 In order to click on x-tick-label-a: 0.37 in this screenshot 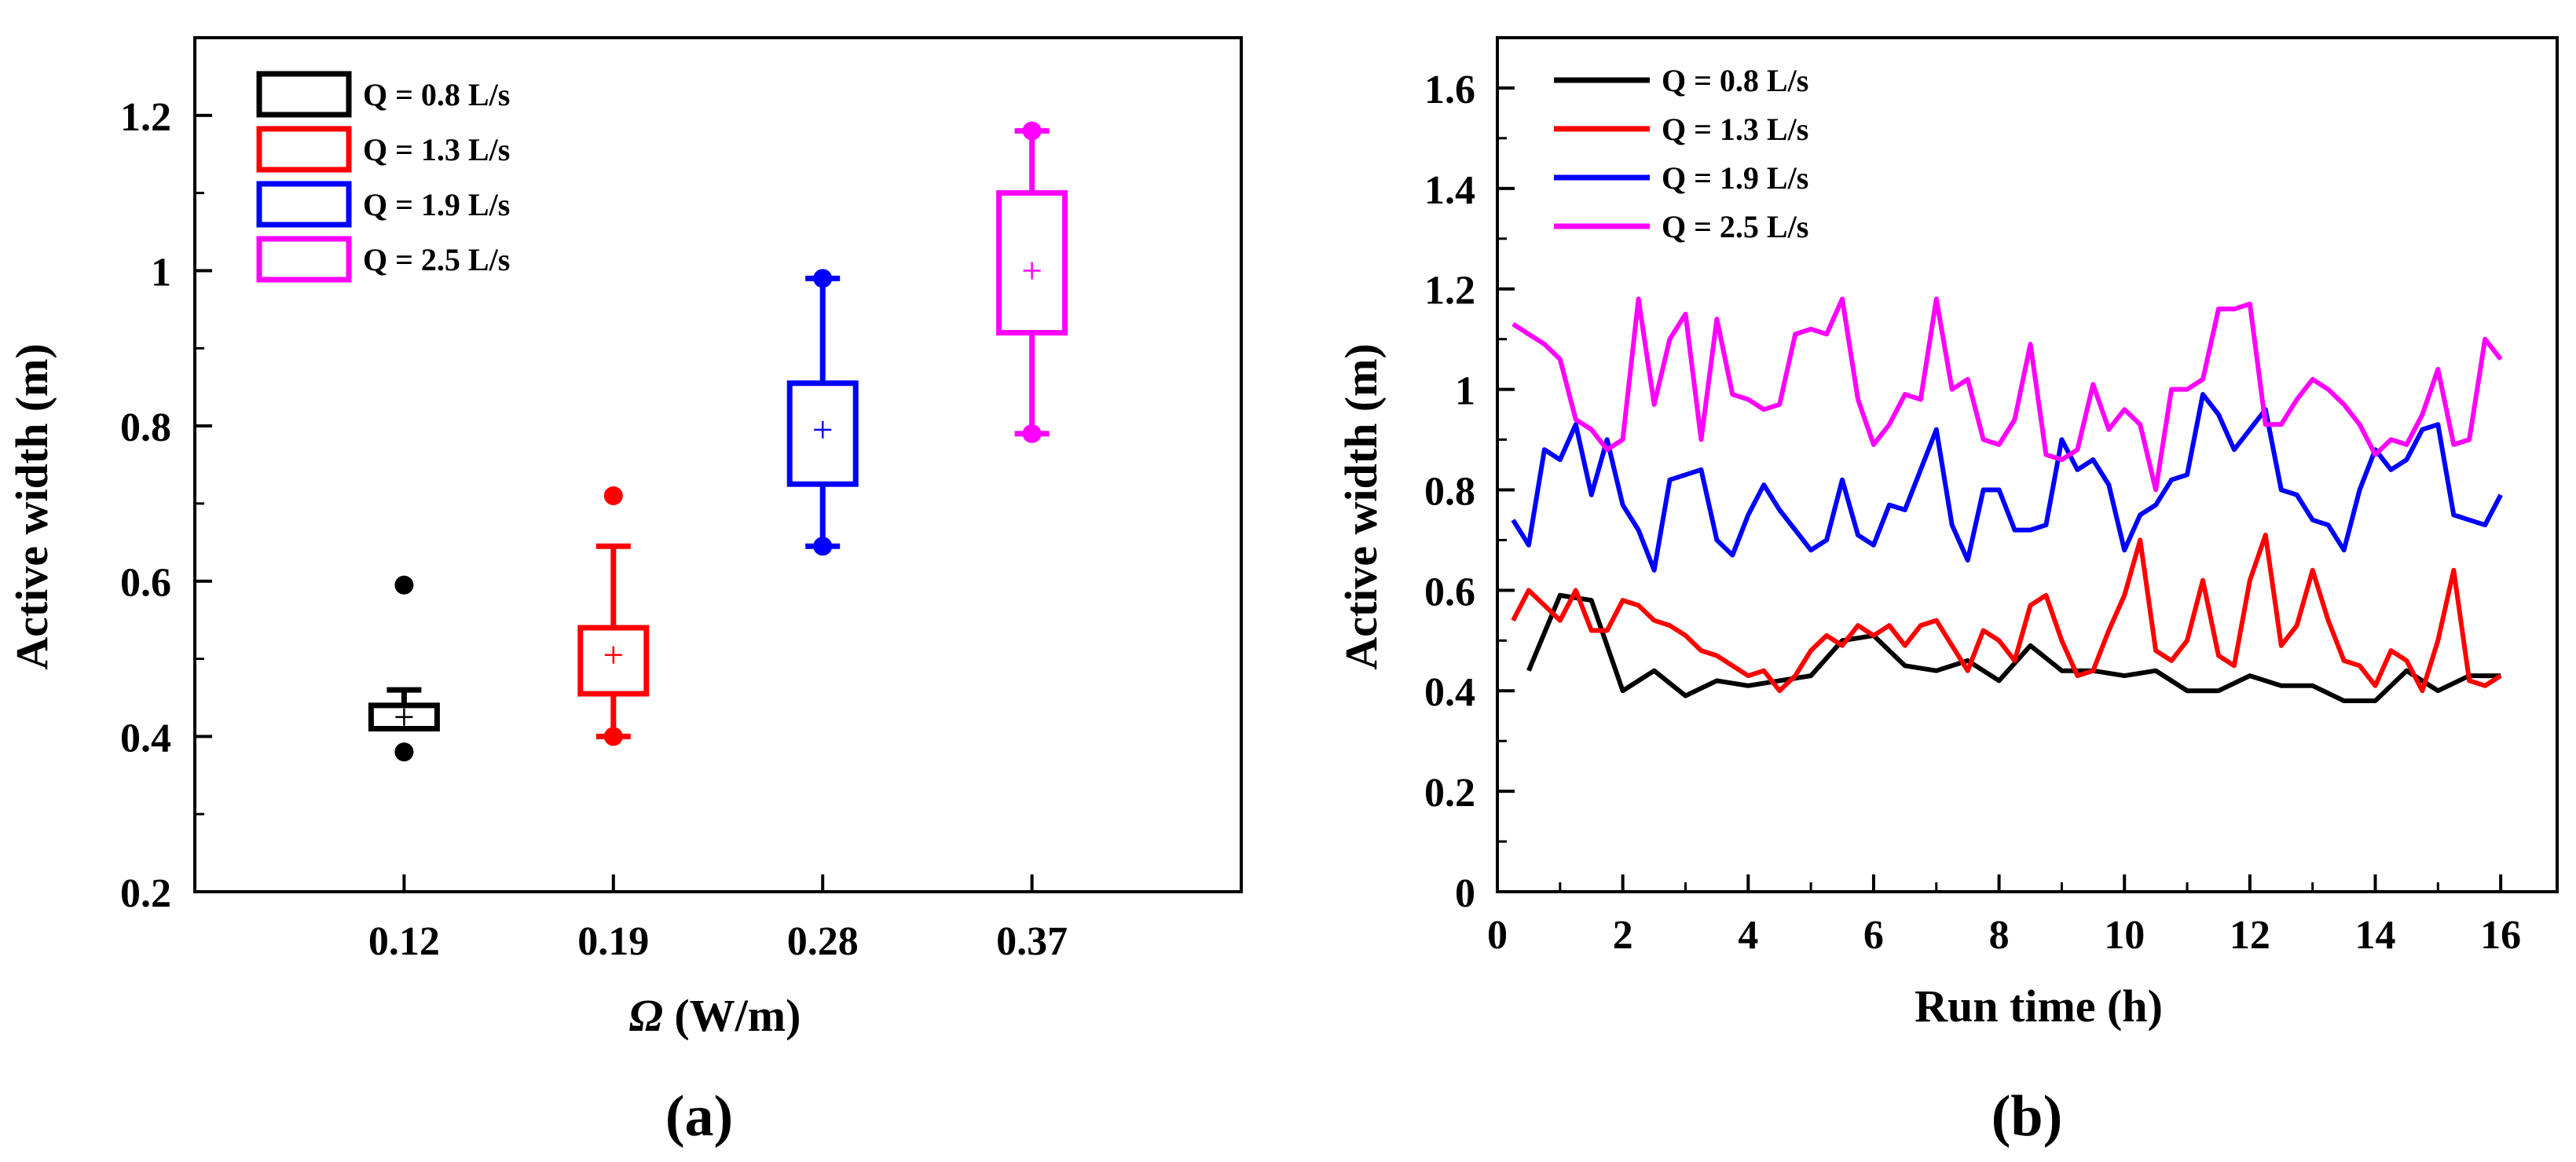, I will do `click(1032, 941)`.